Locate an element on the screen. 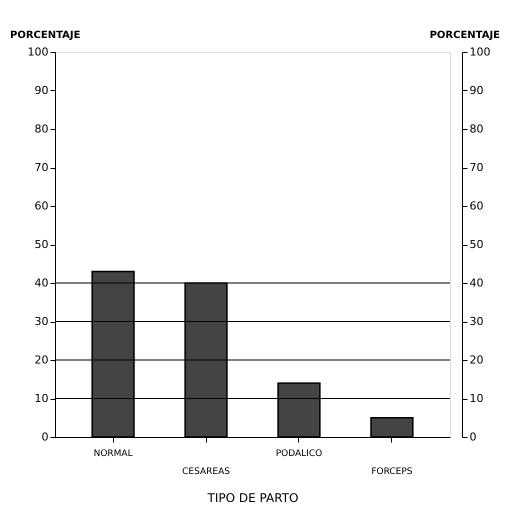 This screenshot has height=530, width=514. y-tick-label: 100 is located at coordinates (38, 52).